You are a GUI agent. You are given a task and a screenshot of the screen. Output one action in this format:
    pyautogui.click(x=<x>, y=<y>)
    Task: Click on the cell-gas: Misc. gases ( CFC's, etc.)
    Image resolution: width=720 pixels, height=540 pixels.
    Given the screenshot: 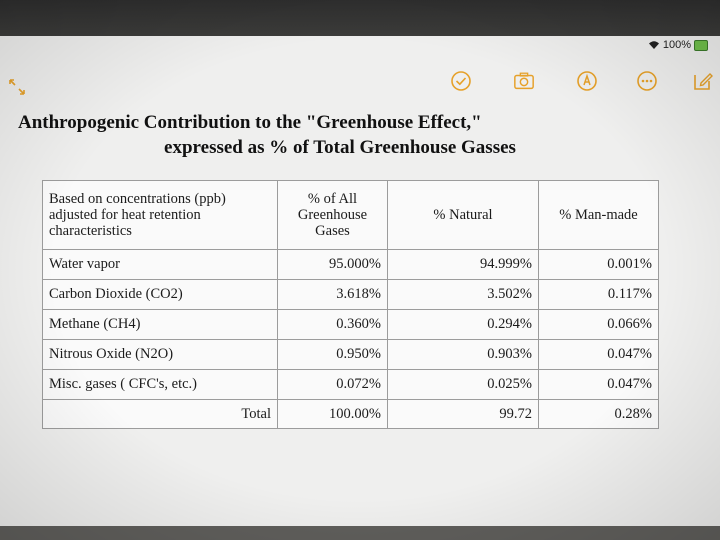 What is the action you would take?
    pyautogui.click(x=160, y=384)
    